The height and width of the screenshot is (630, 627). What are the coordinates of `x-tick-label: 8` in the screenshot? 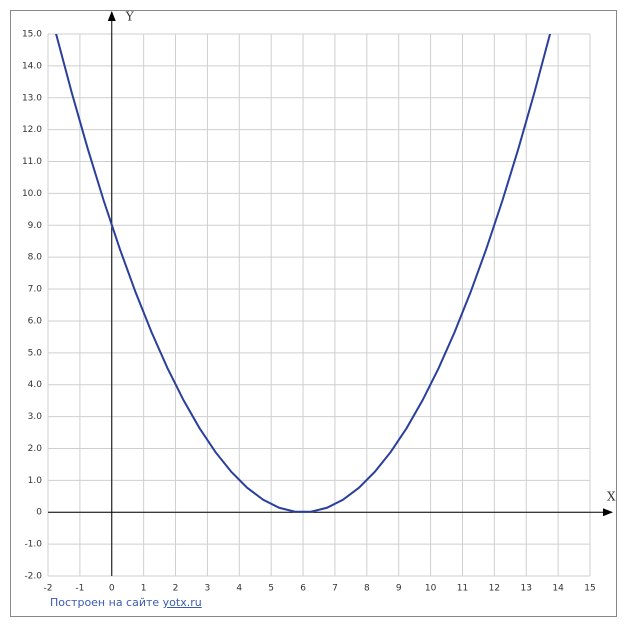 It's located at (367, 589).